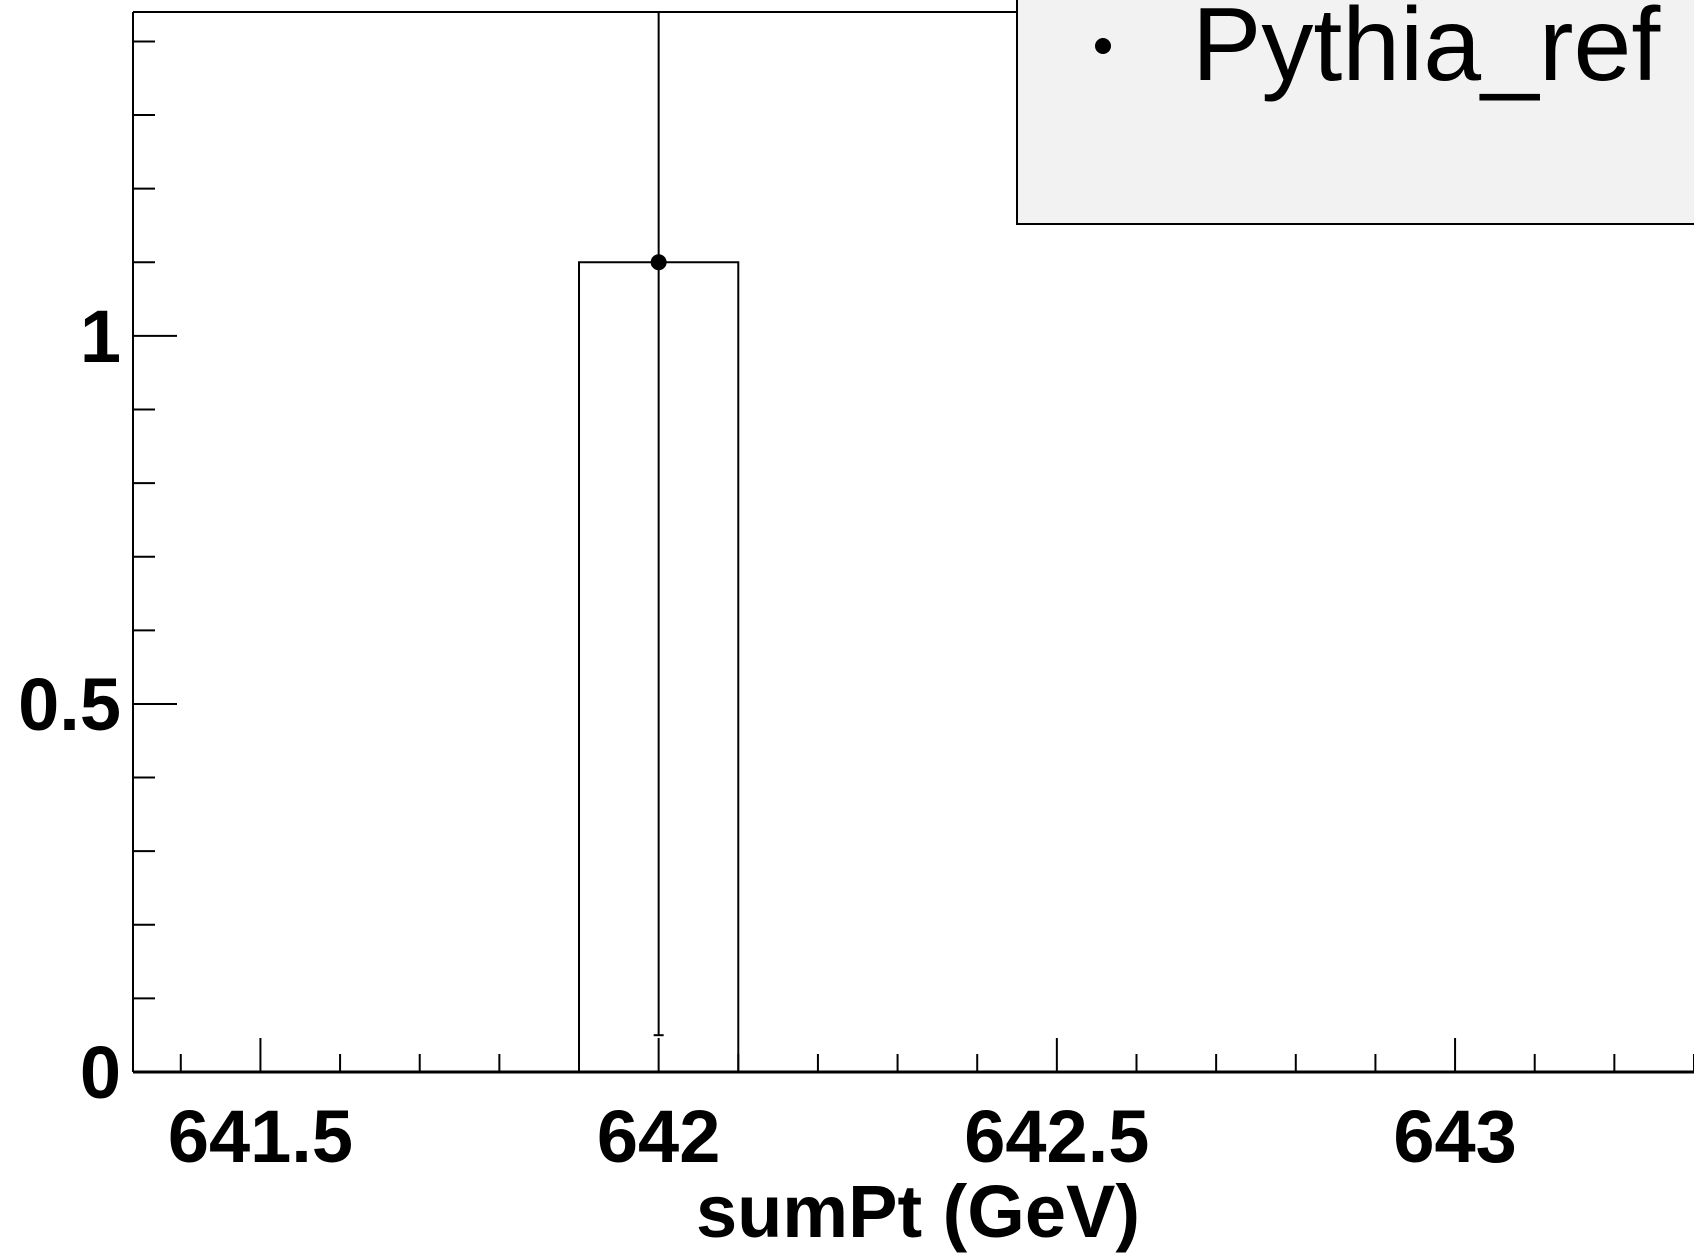 The image size is (1694, 1253). I want to click on legend-box, so click(1355, 112).